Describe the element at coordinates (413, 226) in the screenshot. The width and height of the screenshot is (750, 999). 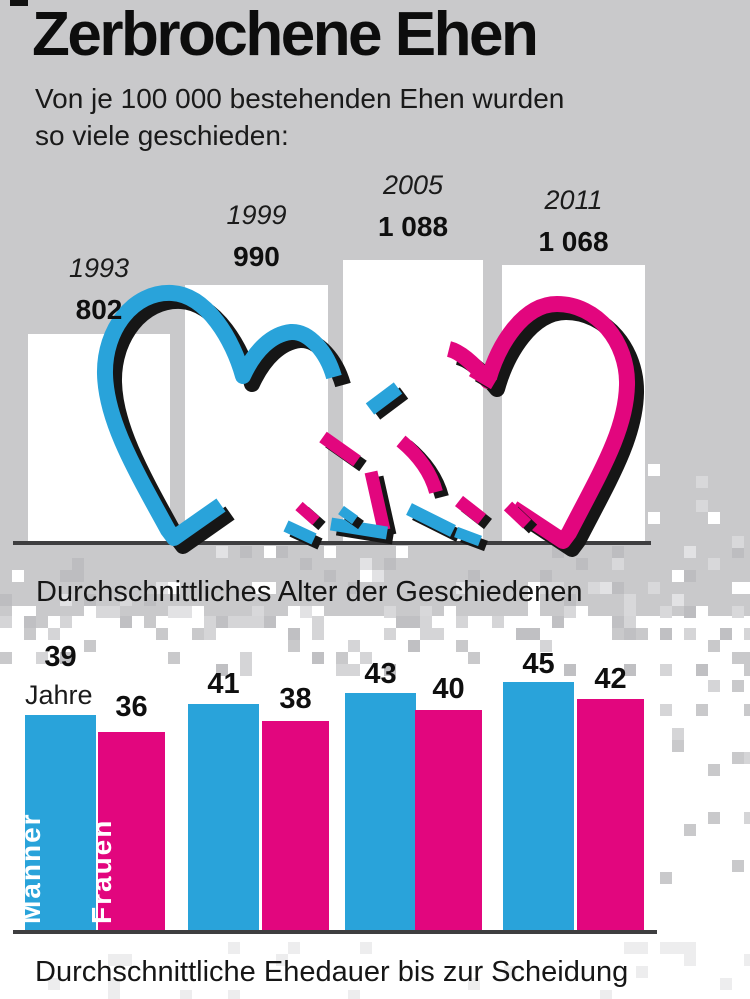
I see `value-label: 1 088` at that location.